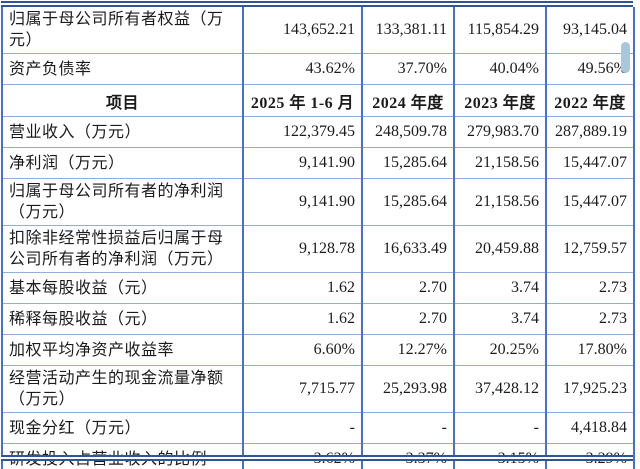 The width and height of the screenshot is (640, 469). I want to click on cell-value: 143,652.21, so click(302, 30).